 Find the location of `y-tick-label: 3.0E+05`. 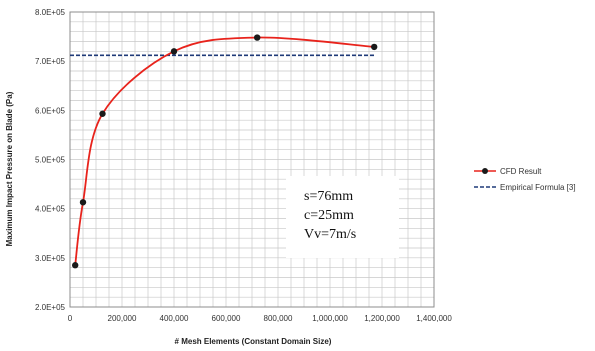

y-tick-label: 3.0E+05 is located at coordinates (50, 258).